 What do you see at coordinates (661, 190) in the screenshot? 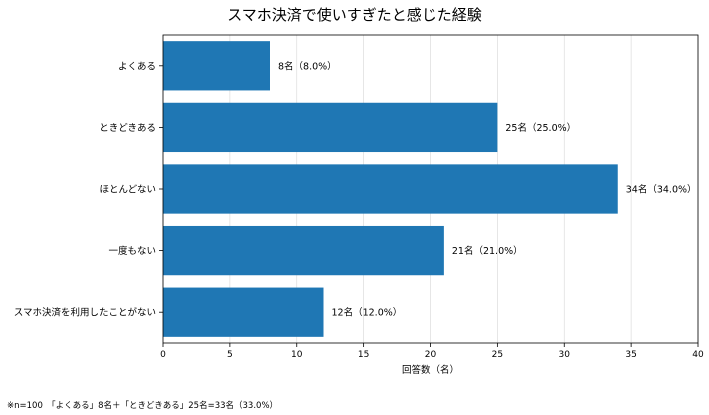
I see `bar-data-label: 34名（34.0%）` at bounding box center [661, 190].